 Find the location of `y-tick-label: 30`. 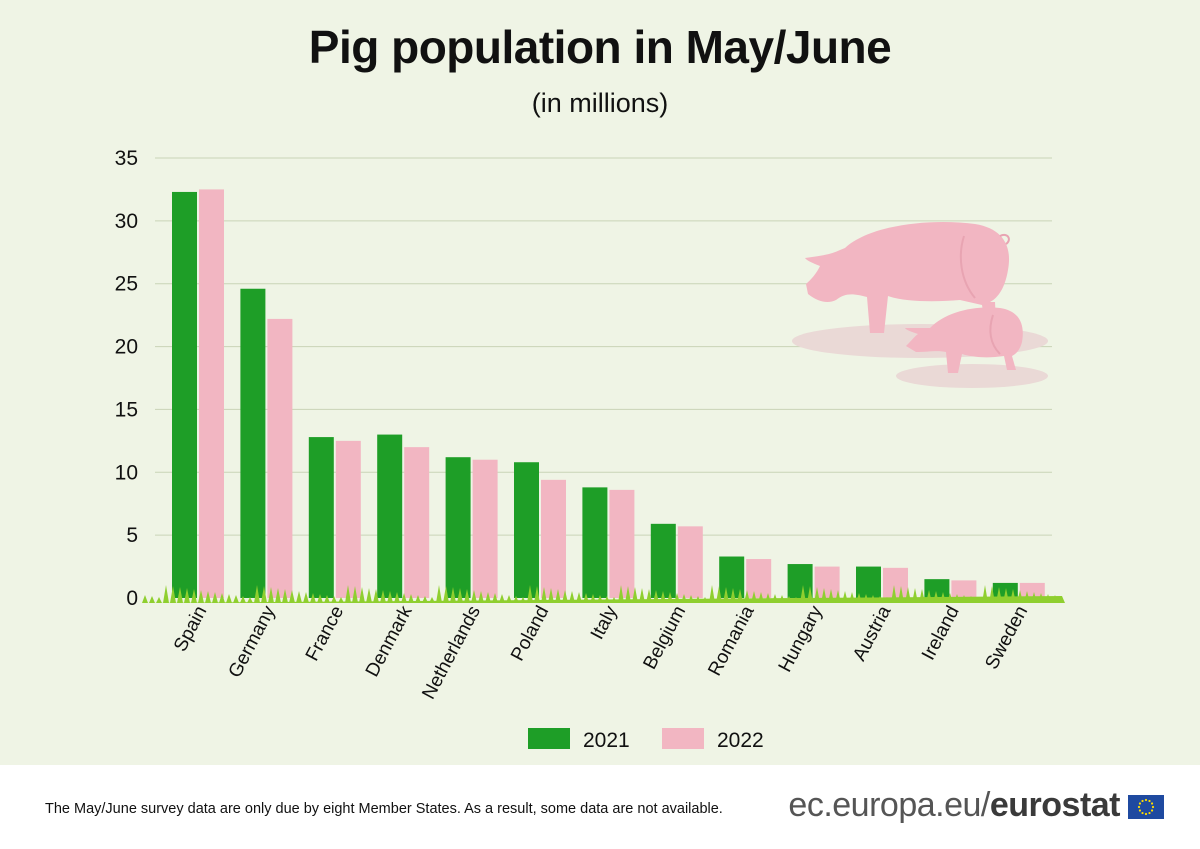

y-tick-label: 30 is located at coordinates (126, 221).